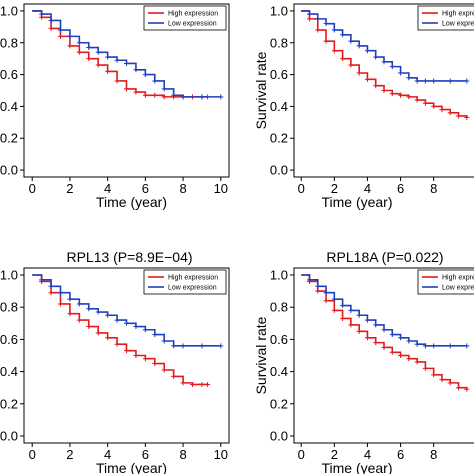 This screenshot has width=474, height=474. I want to click on plot-frame, so click(383, 90).